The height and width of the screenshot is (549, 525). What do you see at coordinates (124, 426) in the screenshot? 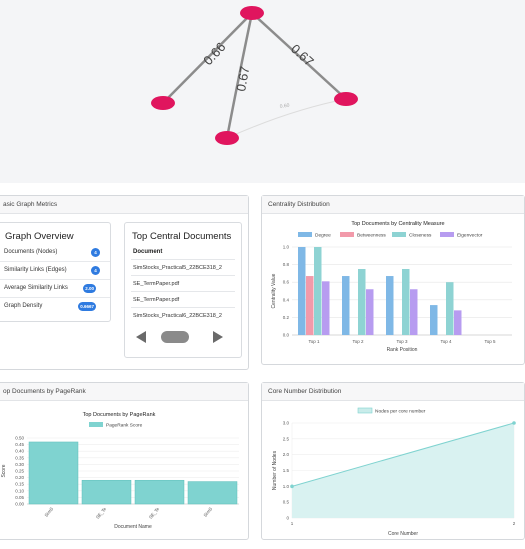
I see `legend-label: PageRank Score` at bounding box center [124, 426].